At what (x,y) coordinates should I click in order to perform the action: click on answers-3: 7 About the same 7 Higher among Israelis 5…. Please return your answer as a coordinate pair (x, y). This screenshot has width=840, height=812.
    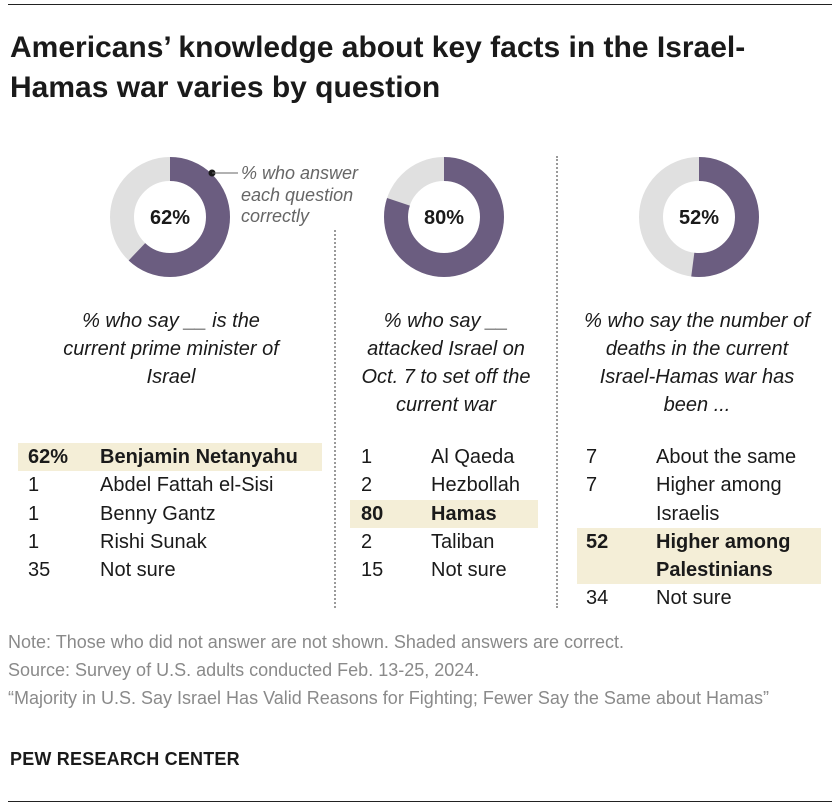
    Looking at the image, I should click on (699, 528).